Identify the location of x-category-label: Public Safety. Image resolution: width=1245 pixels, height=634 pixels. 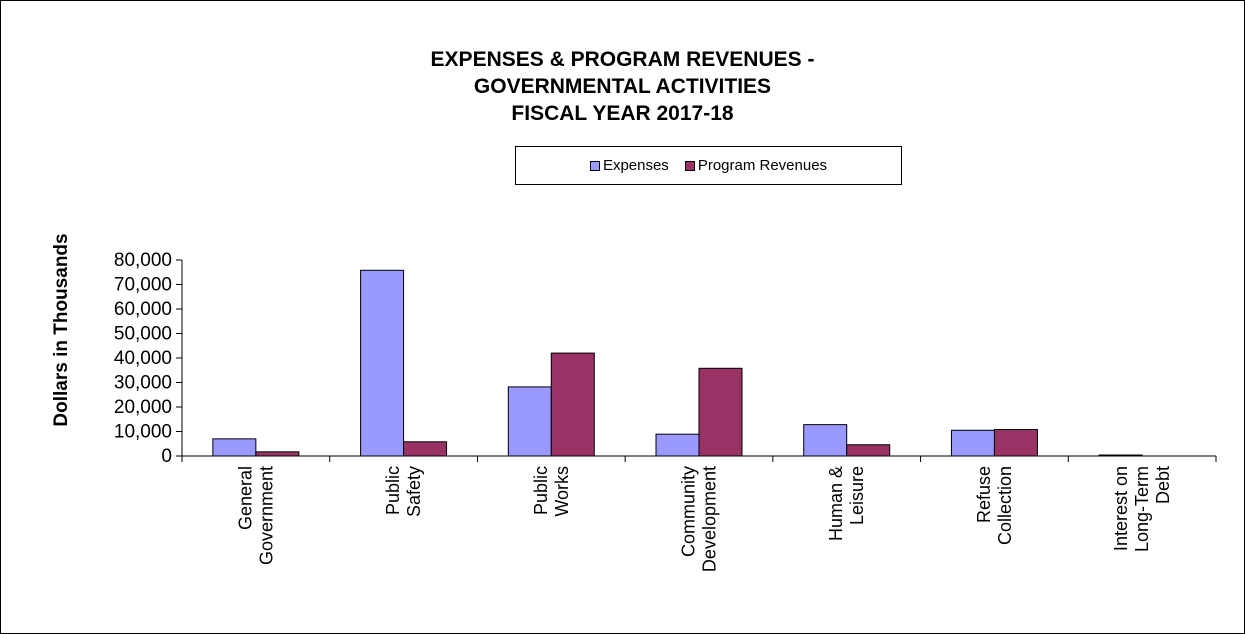
(403, 491).